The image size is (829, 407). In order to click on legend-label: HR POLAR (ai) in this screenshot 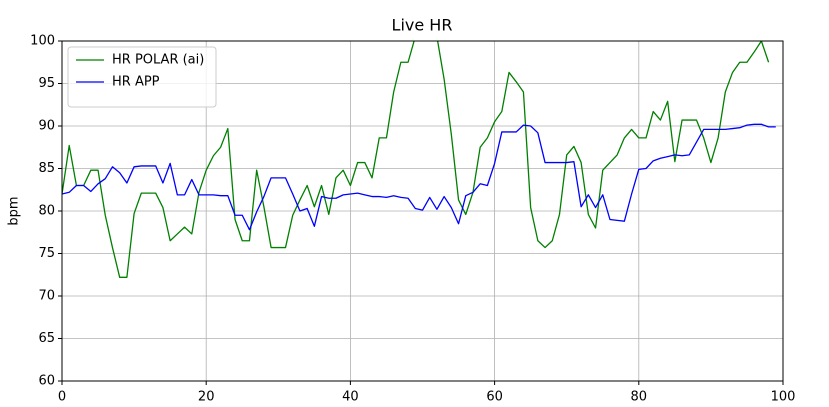, I will do `click(158, 60)`.